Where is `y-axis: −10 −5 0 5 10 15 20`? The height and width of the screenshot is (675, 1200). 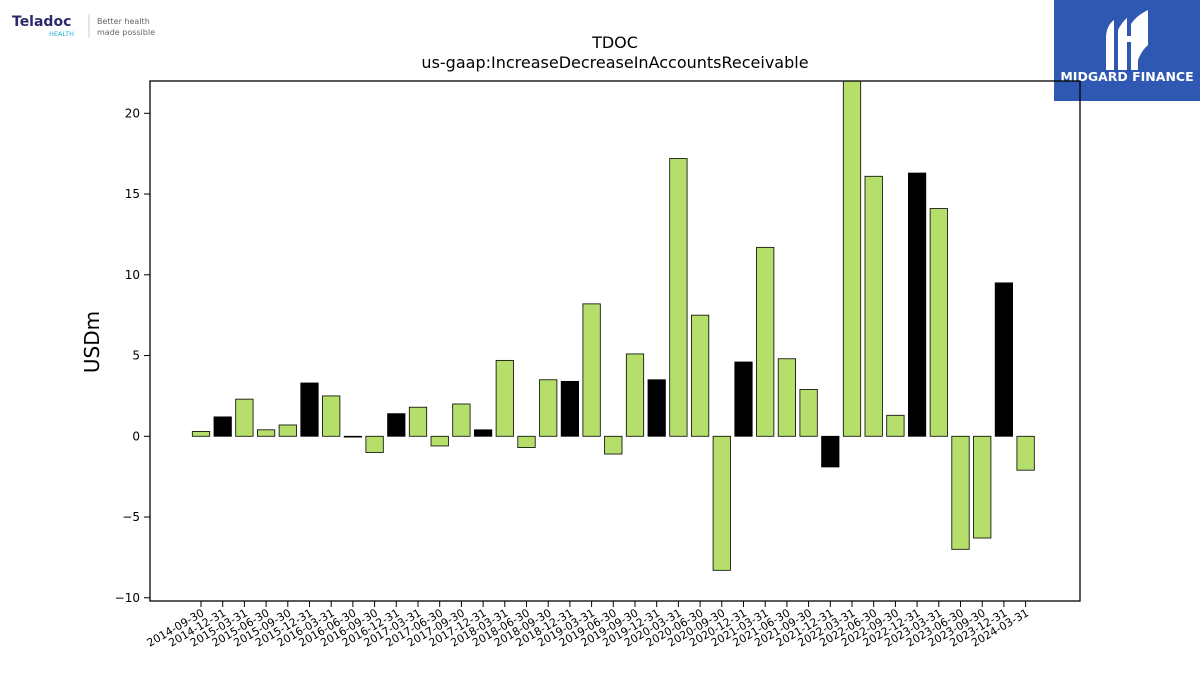
y-axis: −10 −5 0 5 10 15 20 is located at coordinates (132, 355).